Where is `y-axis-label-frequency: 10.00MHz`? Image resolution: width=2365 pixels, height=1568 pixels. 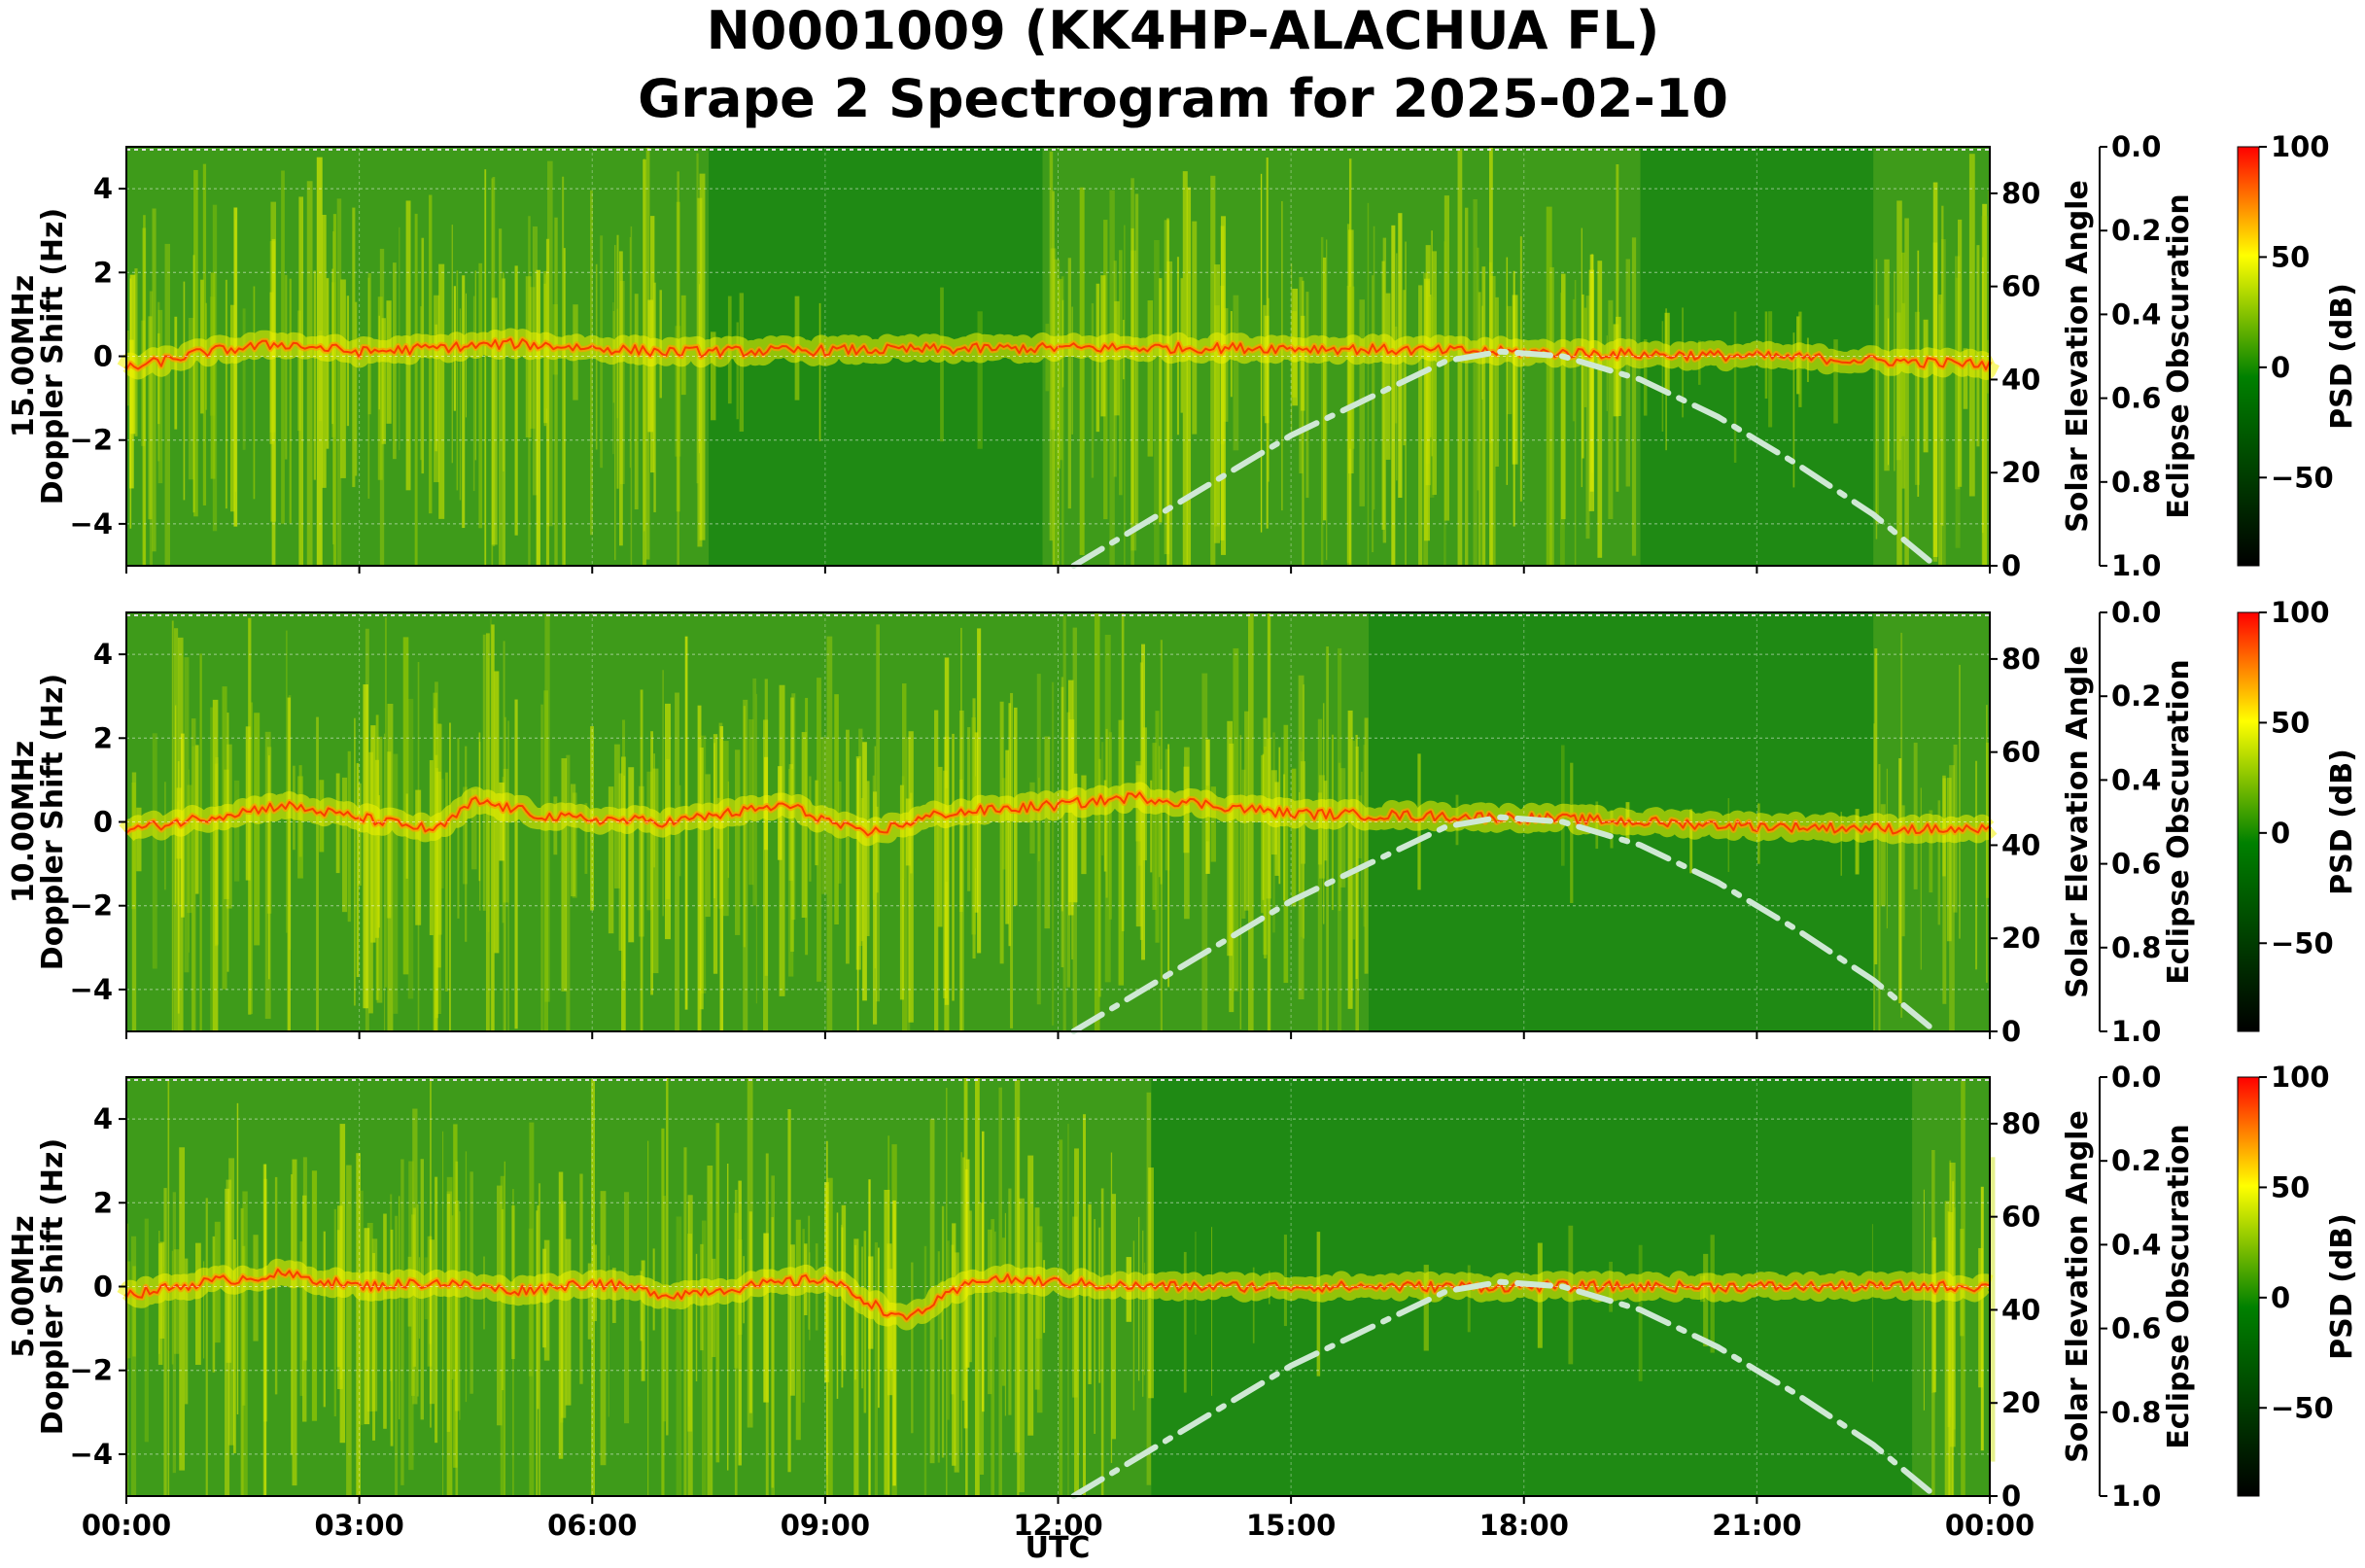
y-axis-label-frequency: 10.00MHz is located at coordinates (24, 822).